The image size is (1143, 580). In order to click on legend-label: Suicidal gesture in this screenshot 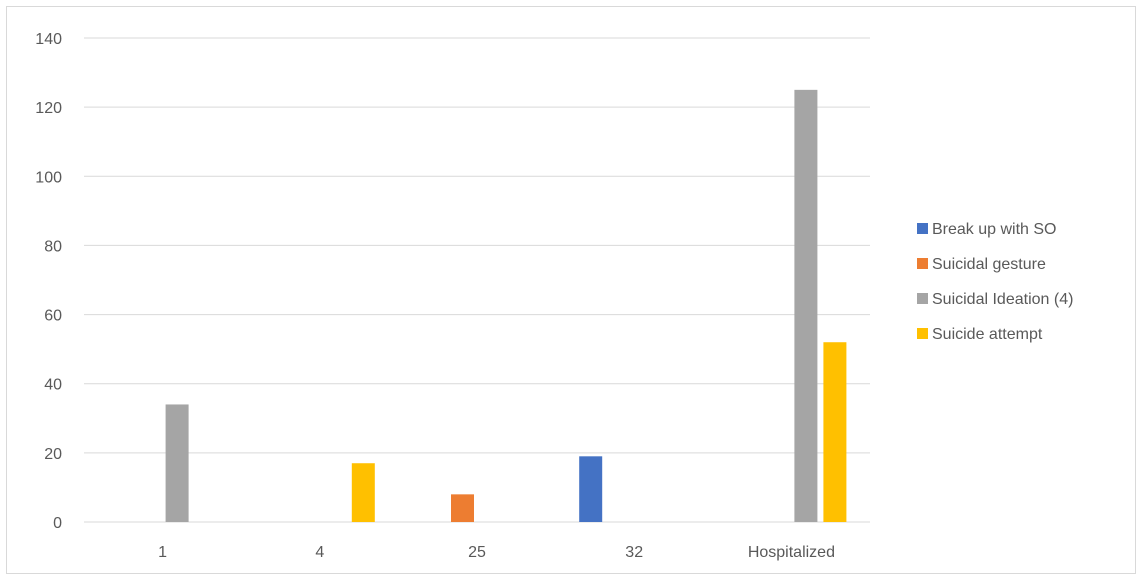, I will do `click(989, 264)`.